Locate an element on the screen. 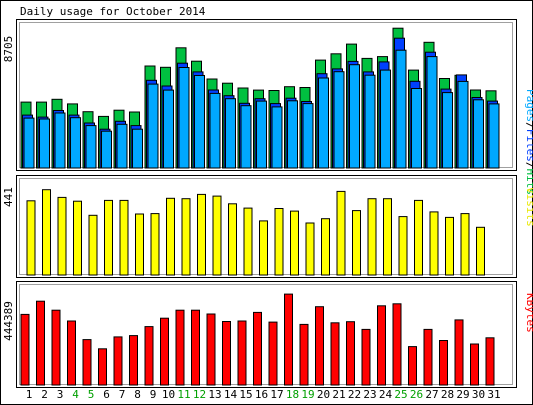 The width and height of the screenshot is (533, 405). x-tick-label-day-14: 14 is located at coordinates (231, 394).